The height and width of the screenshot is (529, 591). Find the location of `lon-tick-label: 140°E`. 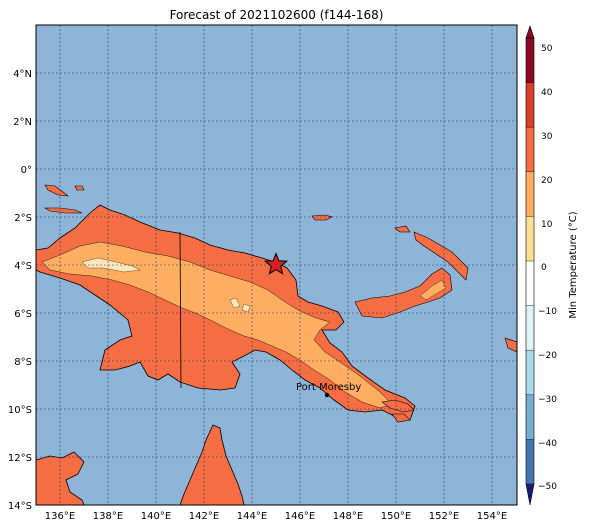

lon-tick-label: 140°E is located at coordinates (156, 516).